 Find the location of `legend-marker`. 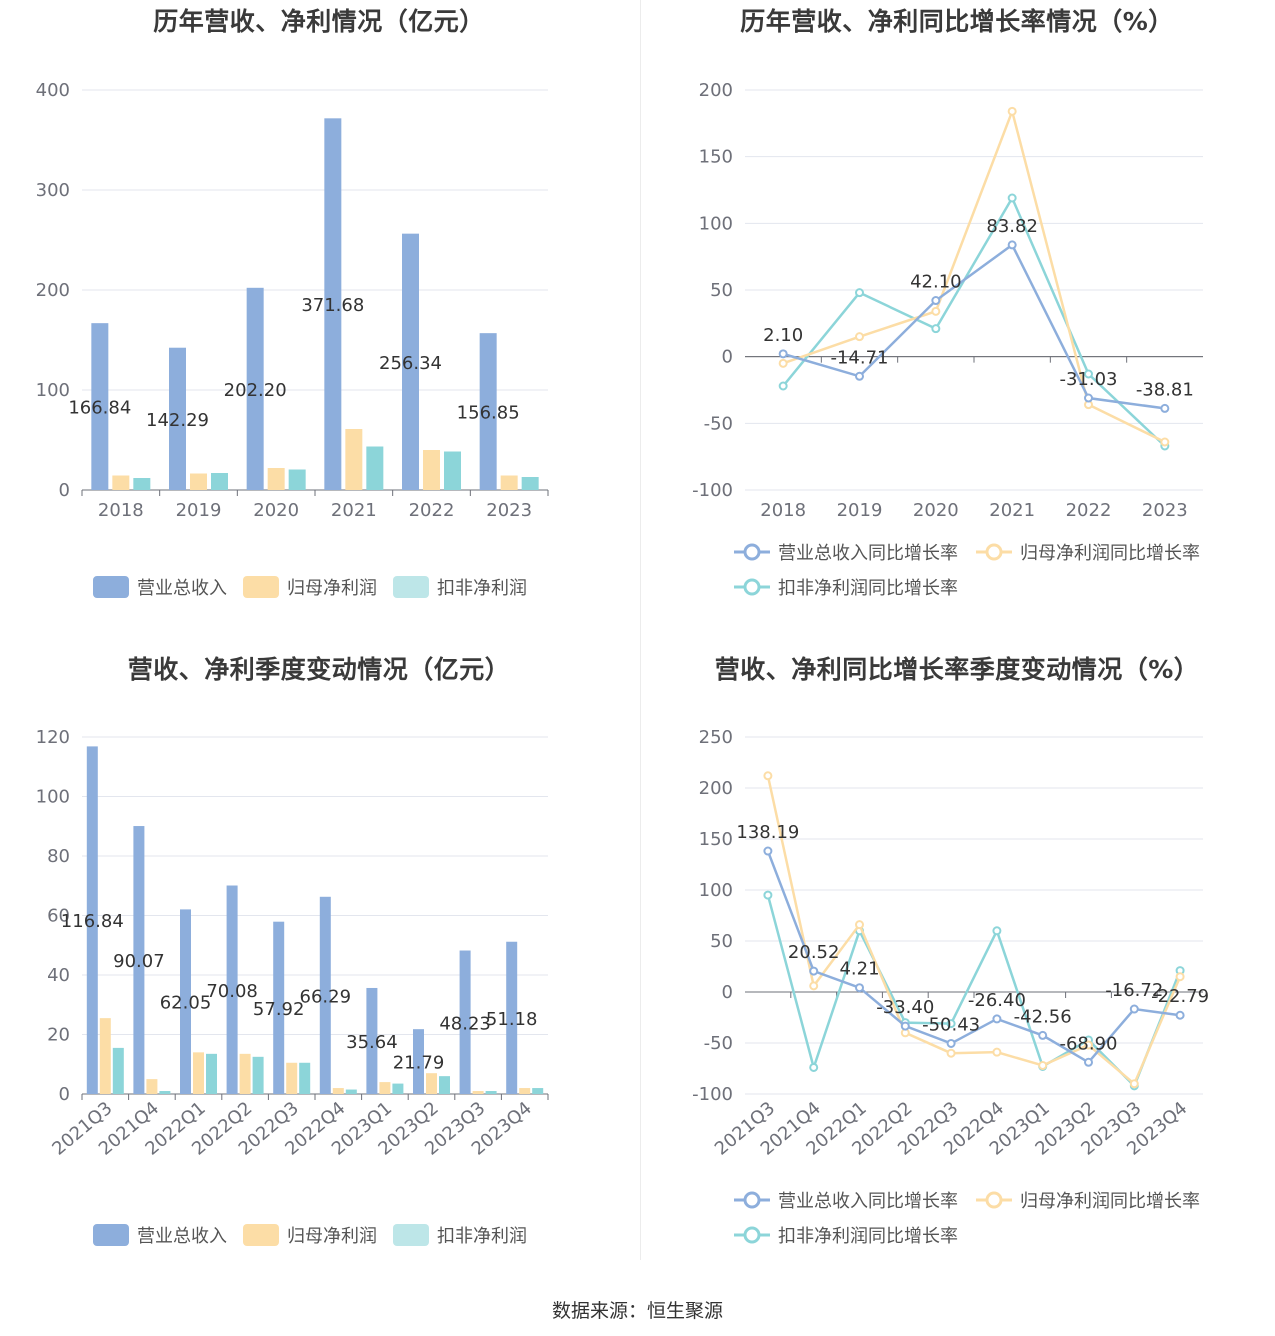

legend-marker is located at coordinates (994, 552).